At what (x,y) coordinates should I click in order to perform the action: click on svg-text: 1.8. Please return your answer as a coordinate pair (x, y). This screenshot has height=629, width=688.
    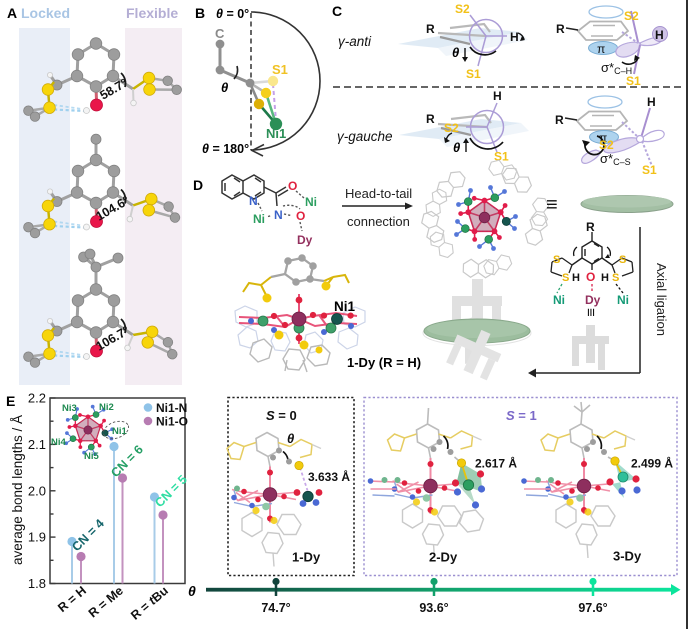
    Looking at the image, I should click on (37, 583).